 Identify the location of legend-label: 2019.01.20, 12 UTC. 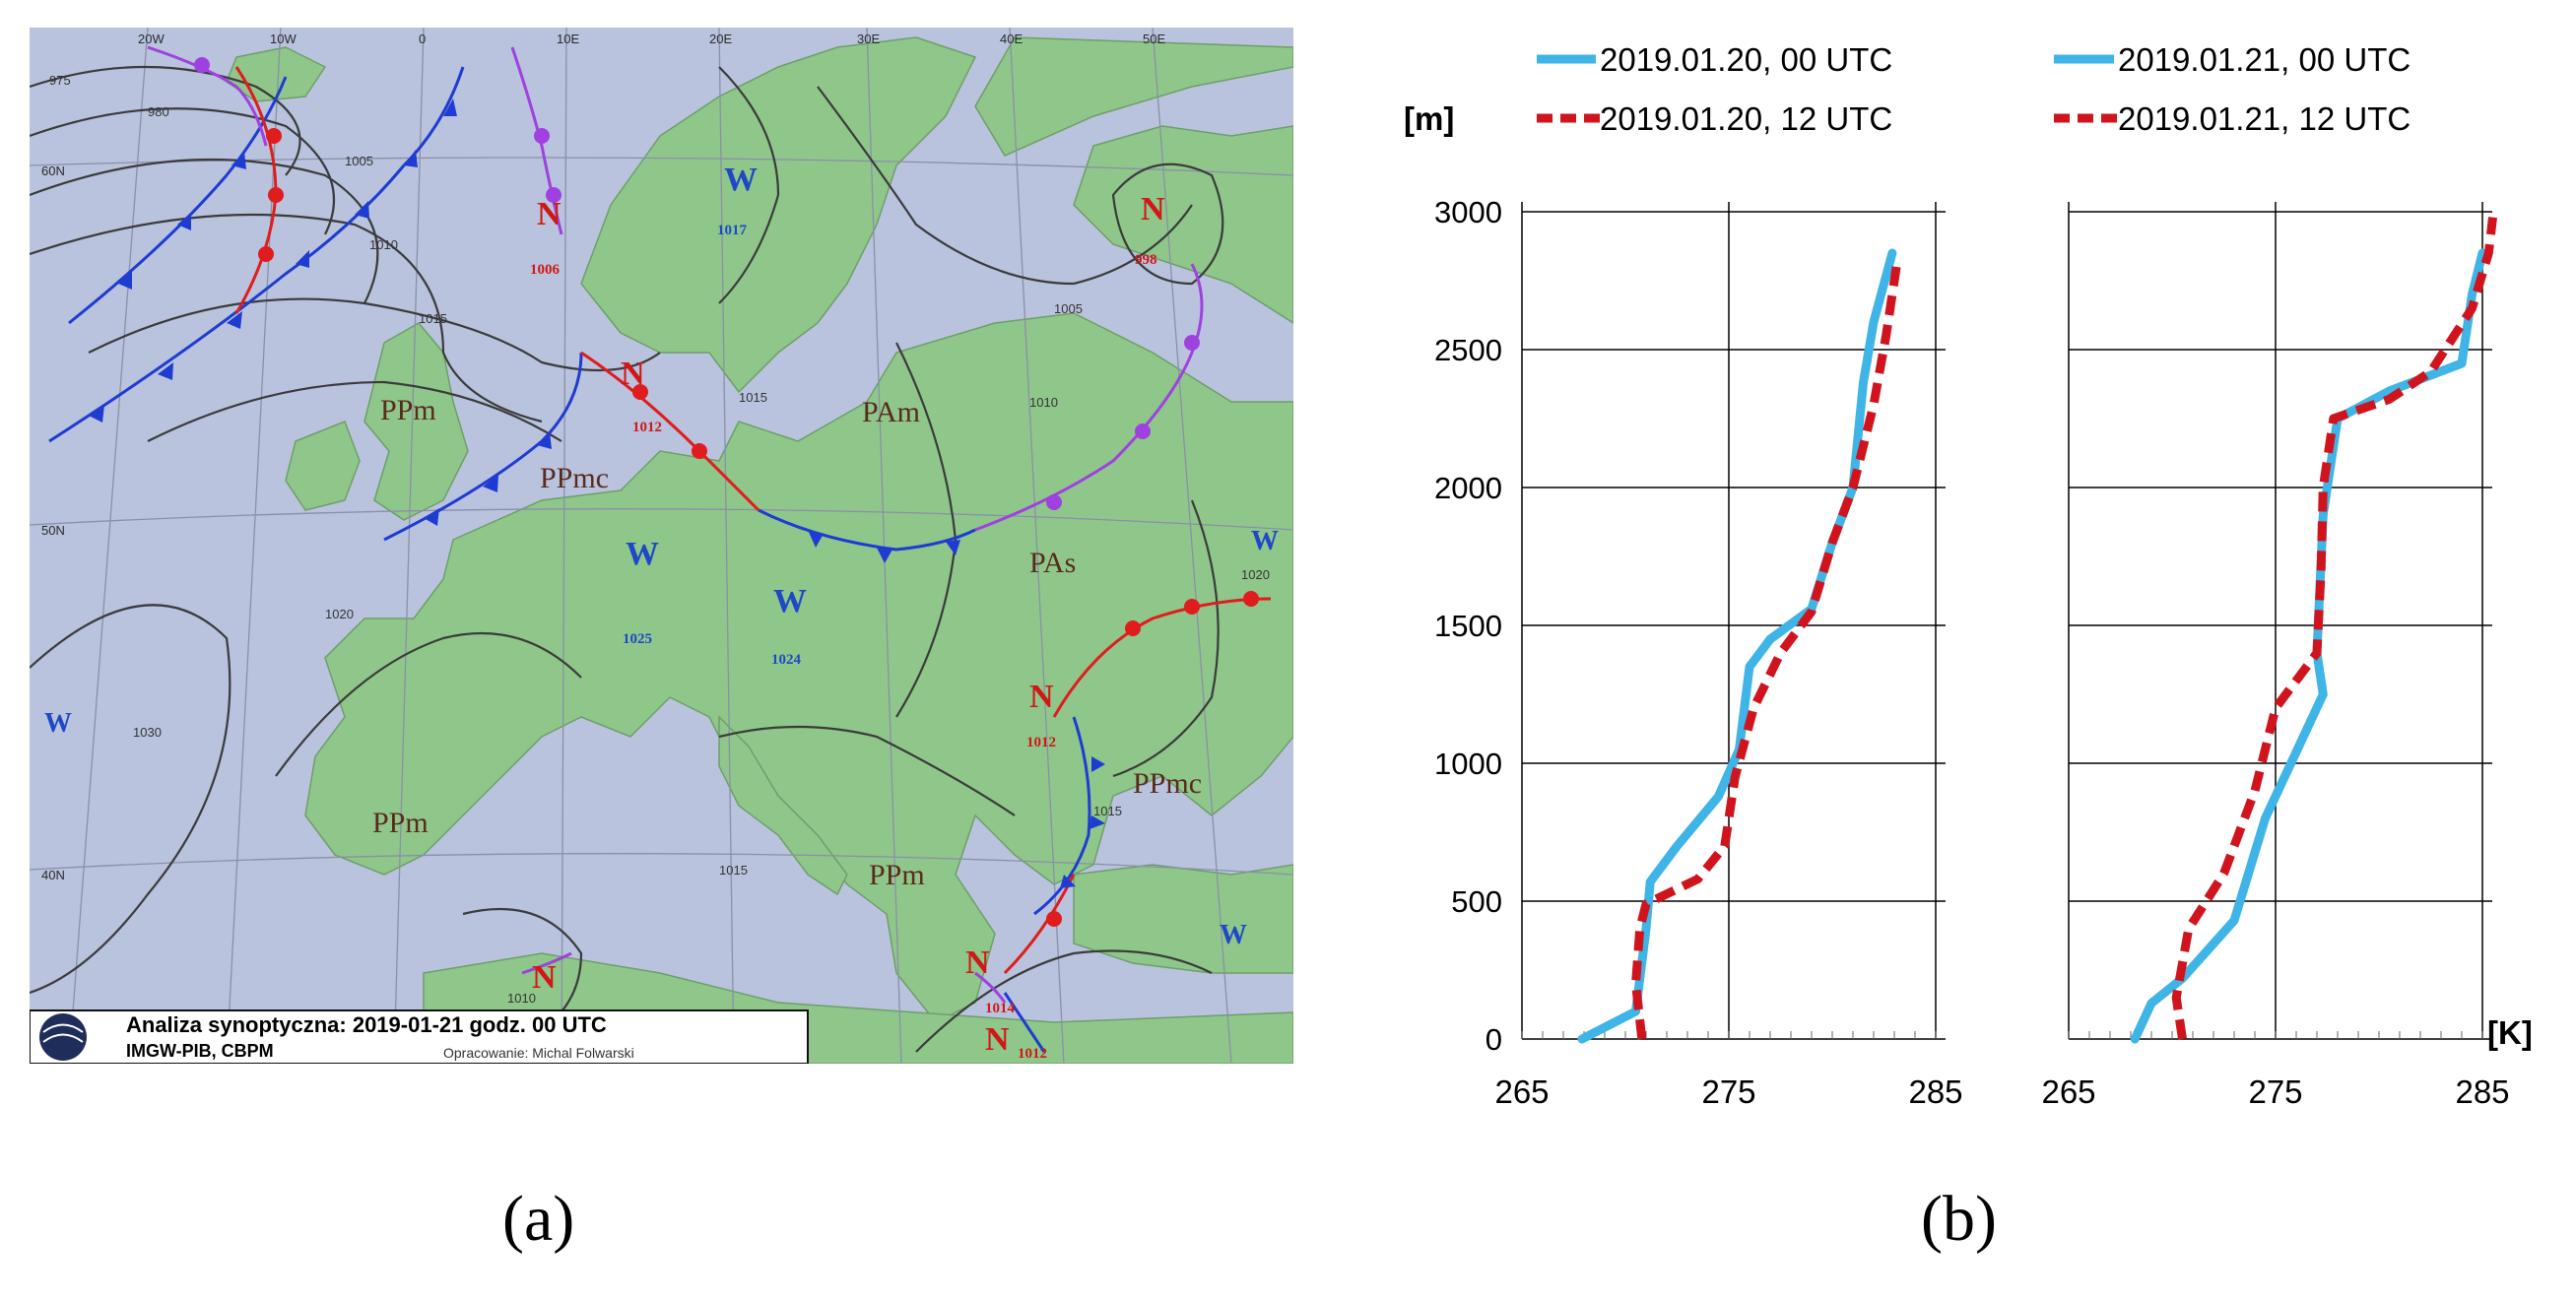
(1746, 118).